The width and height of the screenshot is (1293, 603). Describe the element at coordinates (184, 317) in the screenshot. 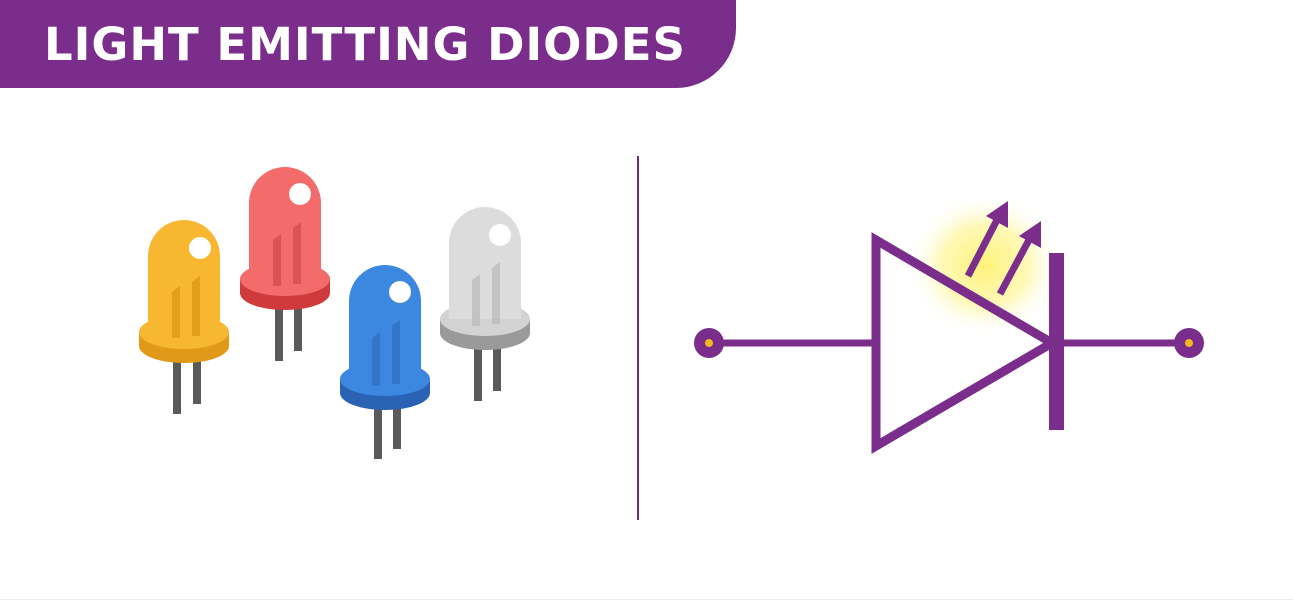

I see `led-yellow-icon` at that location.